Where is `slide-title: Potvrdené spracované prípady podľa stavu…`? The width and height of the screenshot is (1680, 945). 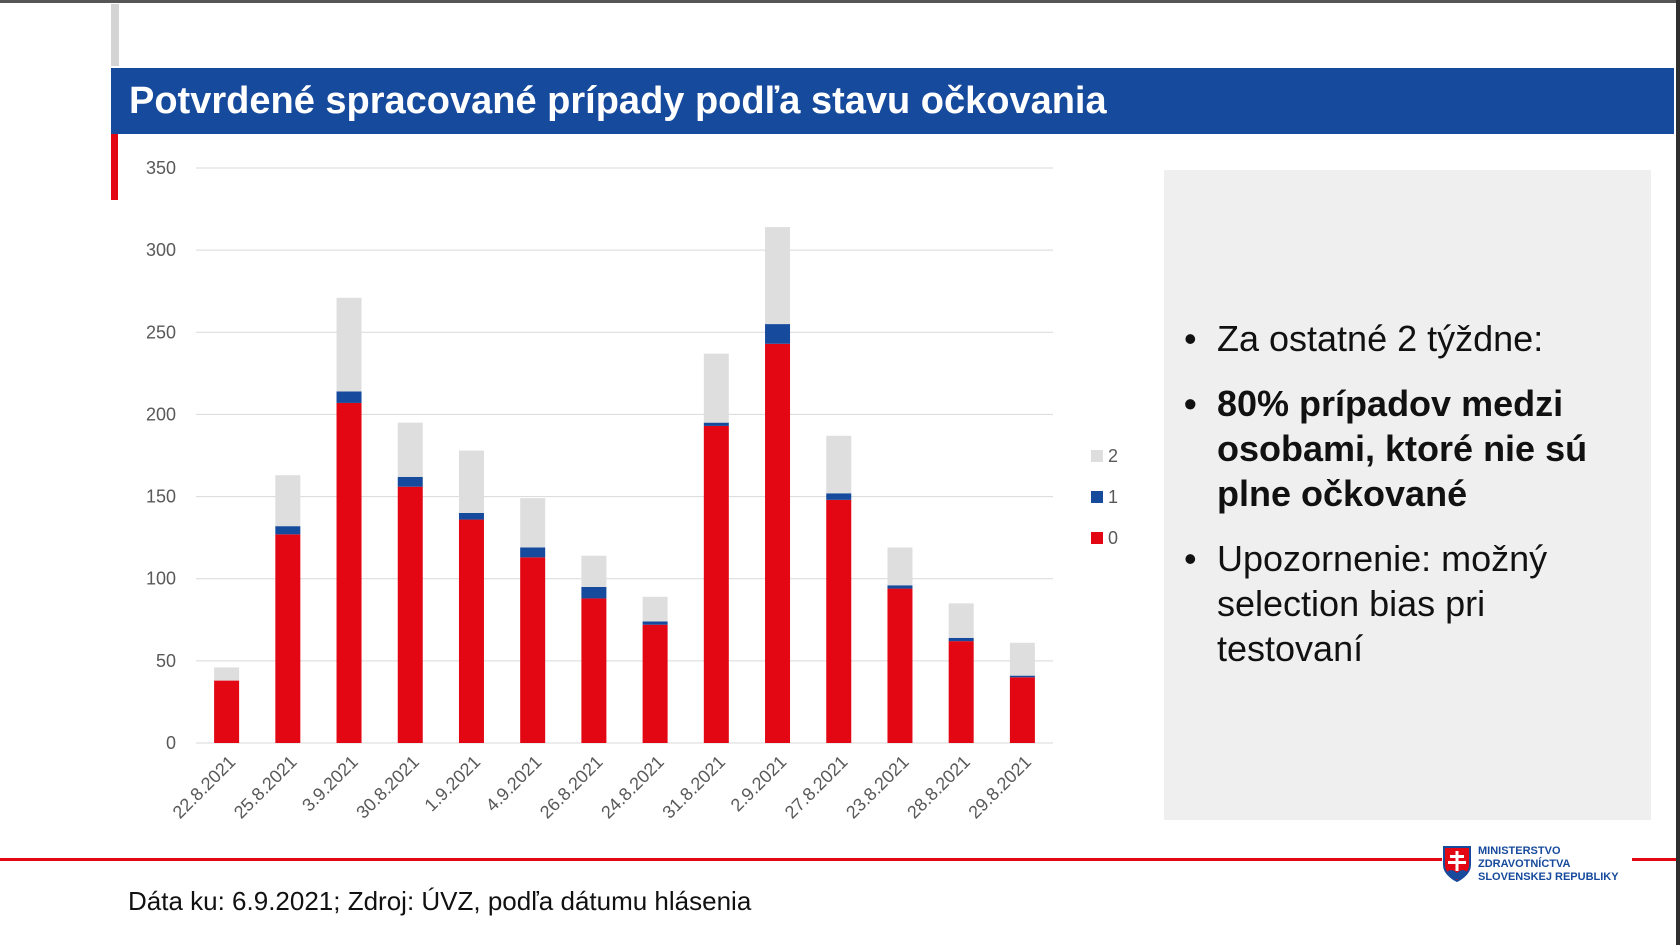
slide-title: Potvrdené spracované prípady podľa stavu… is located at coordinates (618, 101).